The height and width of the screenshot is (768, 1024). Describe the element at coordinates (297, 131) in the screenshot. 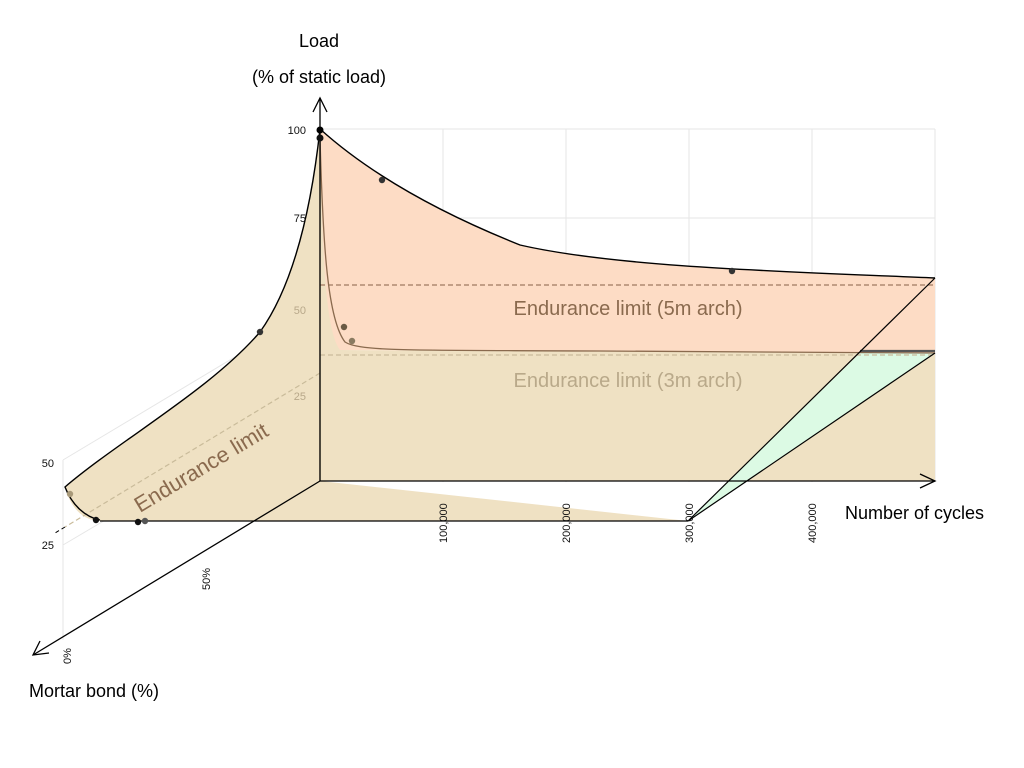

I see `vertical-tick-label: 100` at that location.